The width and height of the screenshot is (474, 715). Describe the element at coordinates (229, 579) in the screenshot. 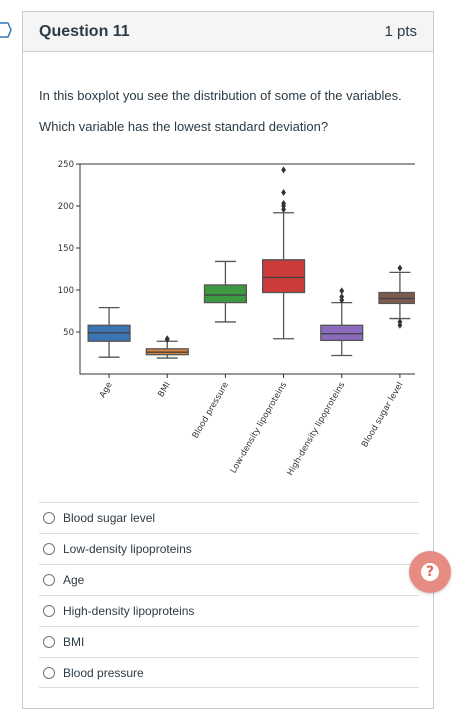

I see `answer-option-age: Age` at that location.